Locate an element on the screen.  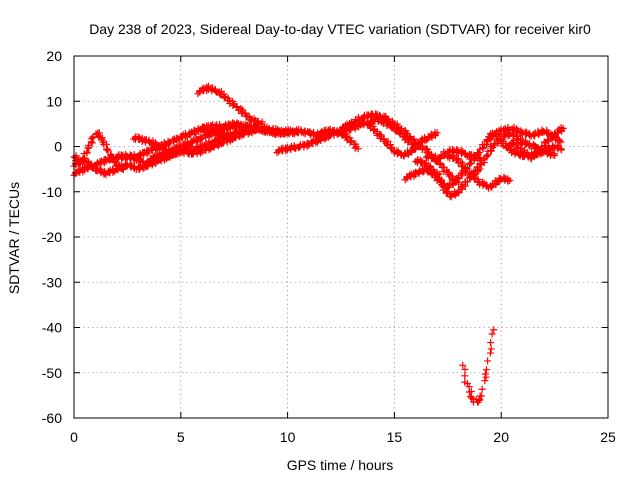
y-tick-label: -10 is located at coordinates (52, 192).